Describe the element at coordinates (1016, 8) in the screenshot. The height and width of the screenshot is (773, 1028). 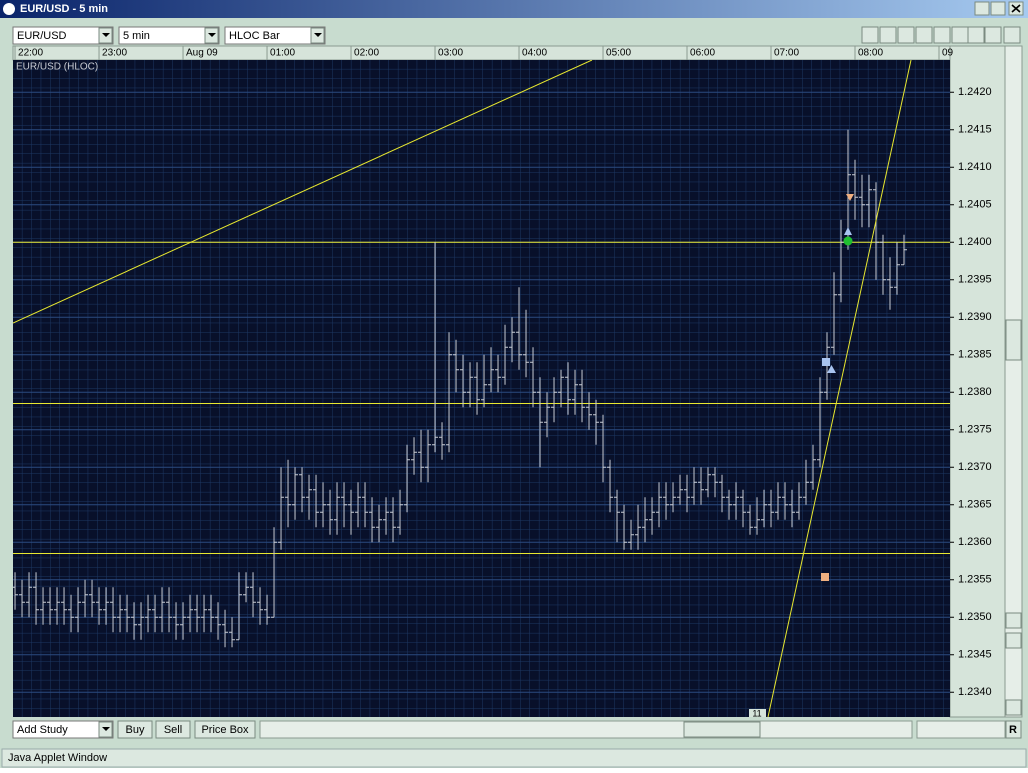
I see `close-icon` at that location.